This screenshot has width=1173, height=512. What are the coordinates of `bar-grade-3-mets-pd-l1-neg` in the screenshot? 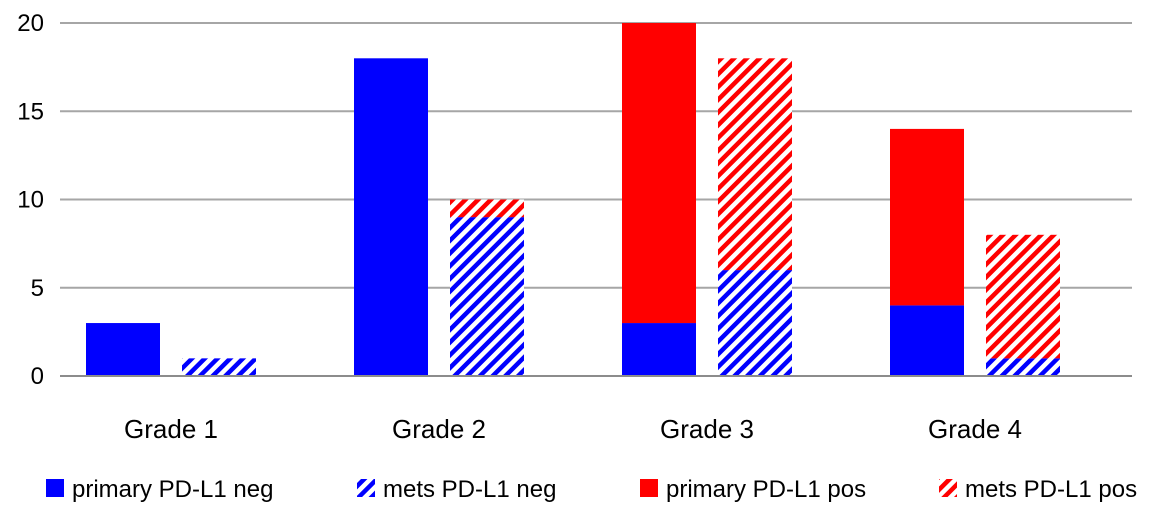 It's located at (755, 323).